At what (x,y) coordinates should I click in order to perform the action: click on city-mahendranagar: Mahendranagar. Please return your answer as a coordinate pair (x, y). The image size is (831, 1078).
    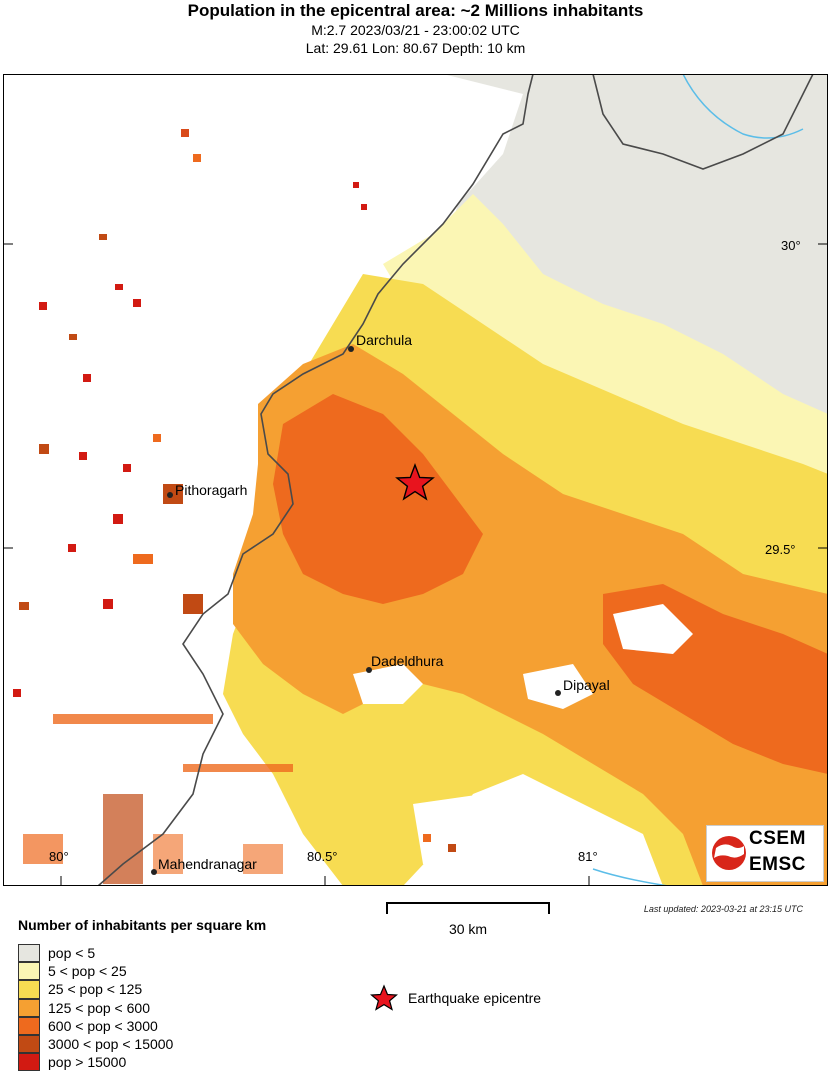
    Looking at the image, I should click on (204, 865).